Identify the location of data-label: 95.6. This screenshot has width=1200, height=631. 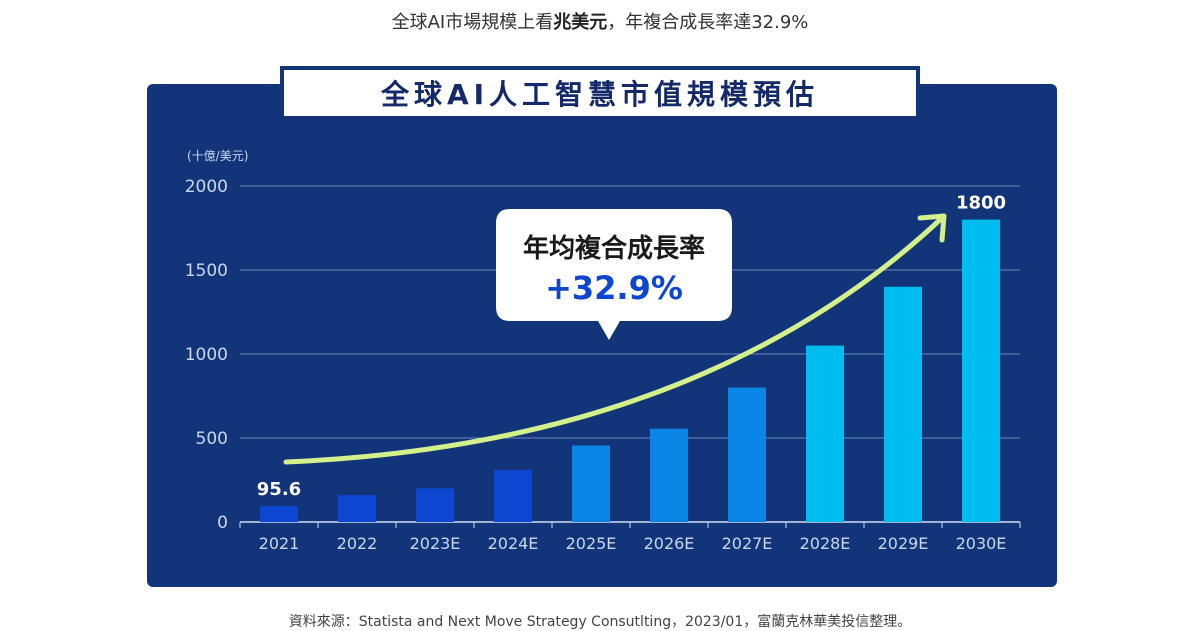
(279, 489).